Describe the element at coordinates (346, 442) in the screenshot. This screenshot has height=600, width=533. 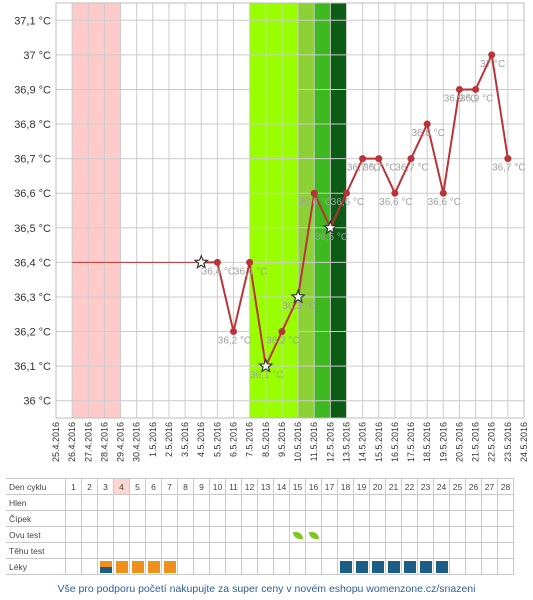
I see `x-tick-label: 13.5.2016` at that location.